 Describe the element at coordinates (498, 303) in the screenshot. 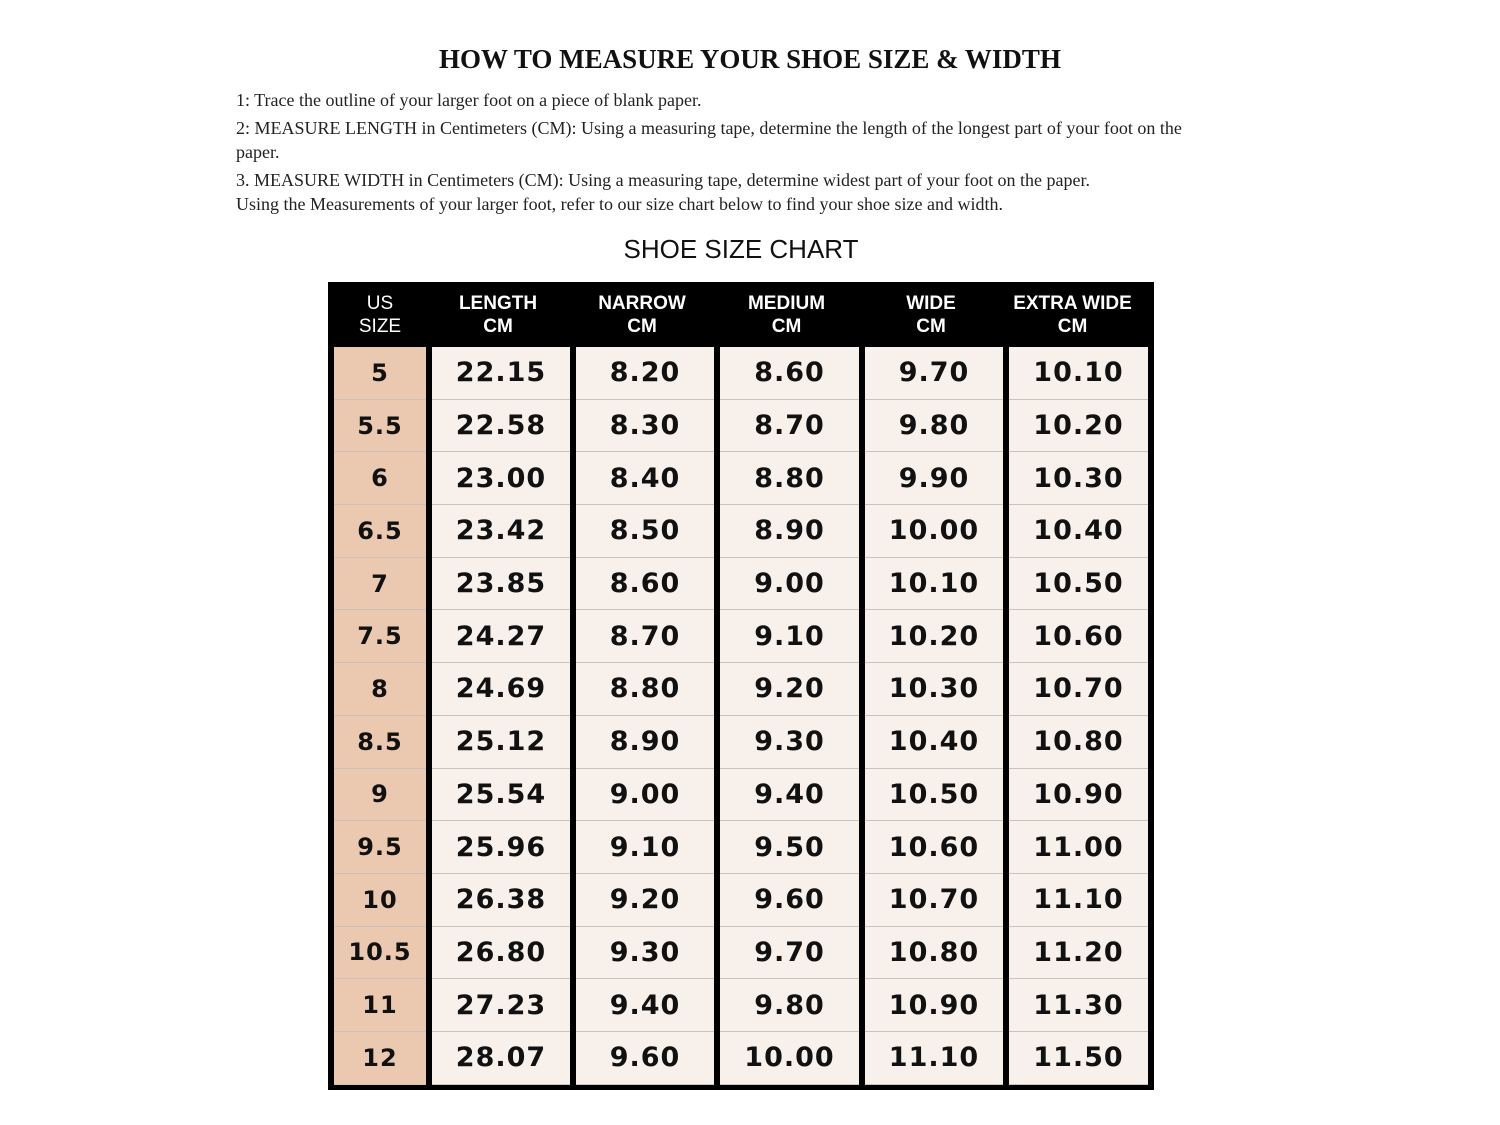

I see `column-header-line: LENGTH` at that location.